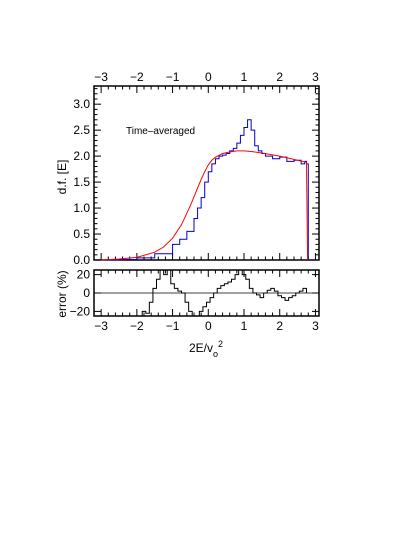 The width and height of the screenshot is (415, 537). I want to click on main-x-tick-label: −3, so click(101, 77).